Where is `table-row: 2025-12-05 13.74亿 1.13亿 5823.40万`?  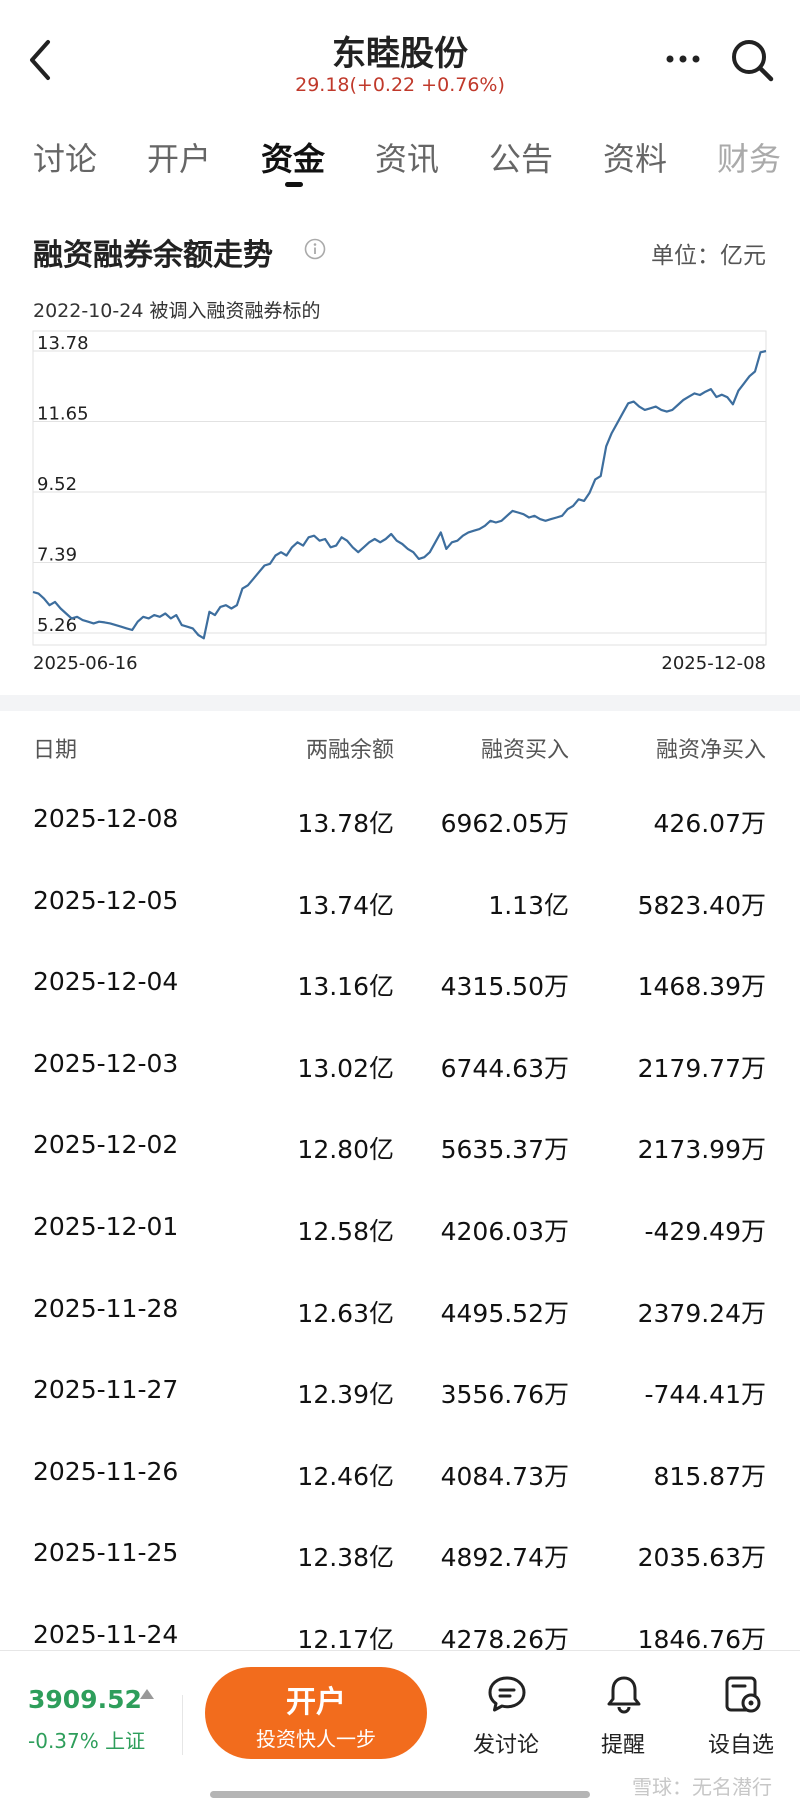
table-row: 2025-12-05 13.74亿 1.13亿 5823.40万 is located at coordinates (400, 905).